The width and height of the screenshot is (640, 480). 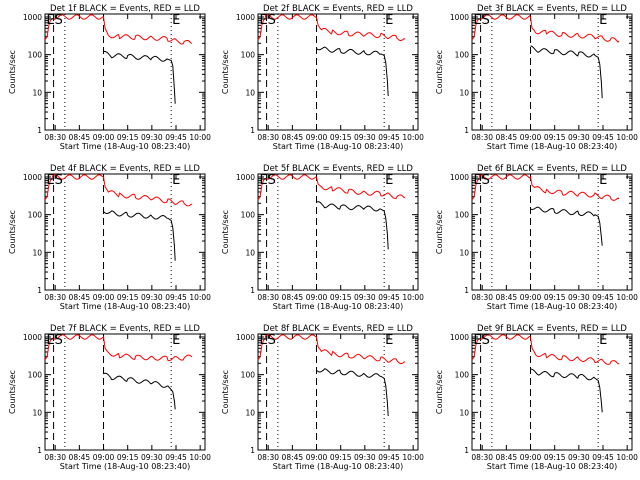 What do you see at coordinates (552, 329) in the screenshot?
I see `chart-title: Det 9f BLACK = Events, RED = LLD` at bounding box center [552, 329].